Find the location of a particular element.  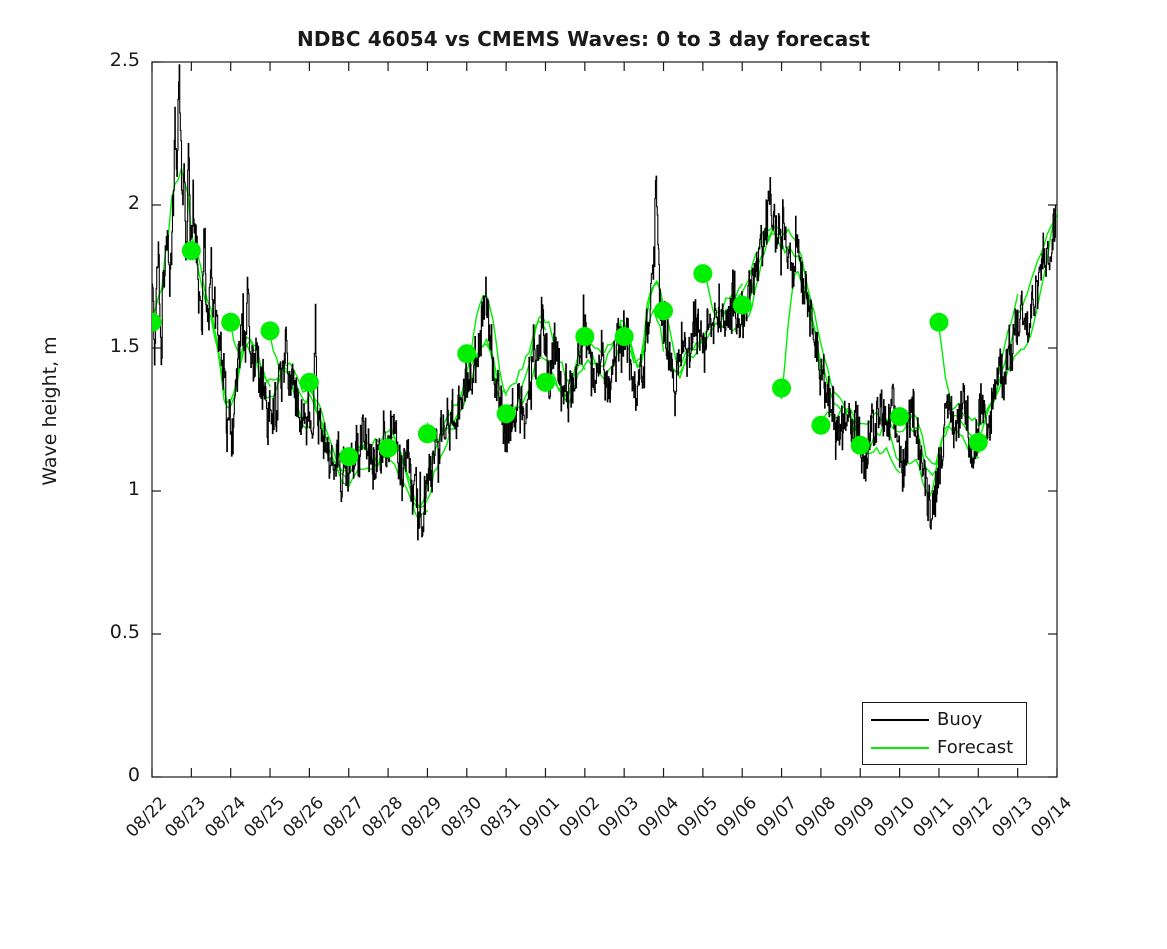

legend-swatch-forecast is located at coordinates (900, 748).